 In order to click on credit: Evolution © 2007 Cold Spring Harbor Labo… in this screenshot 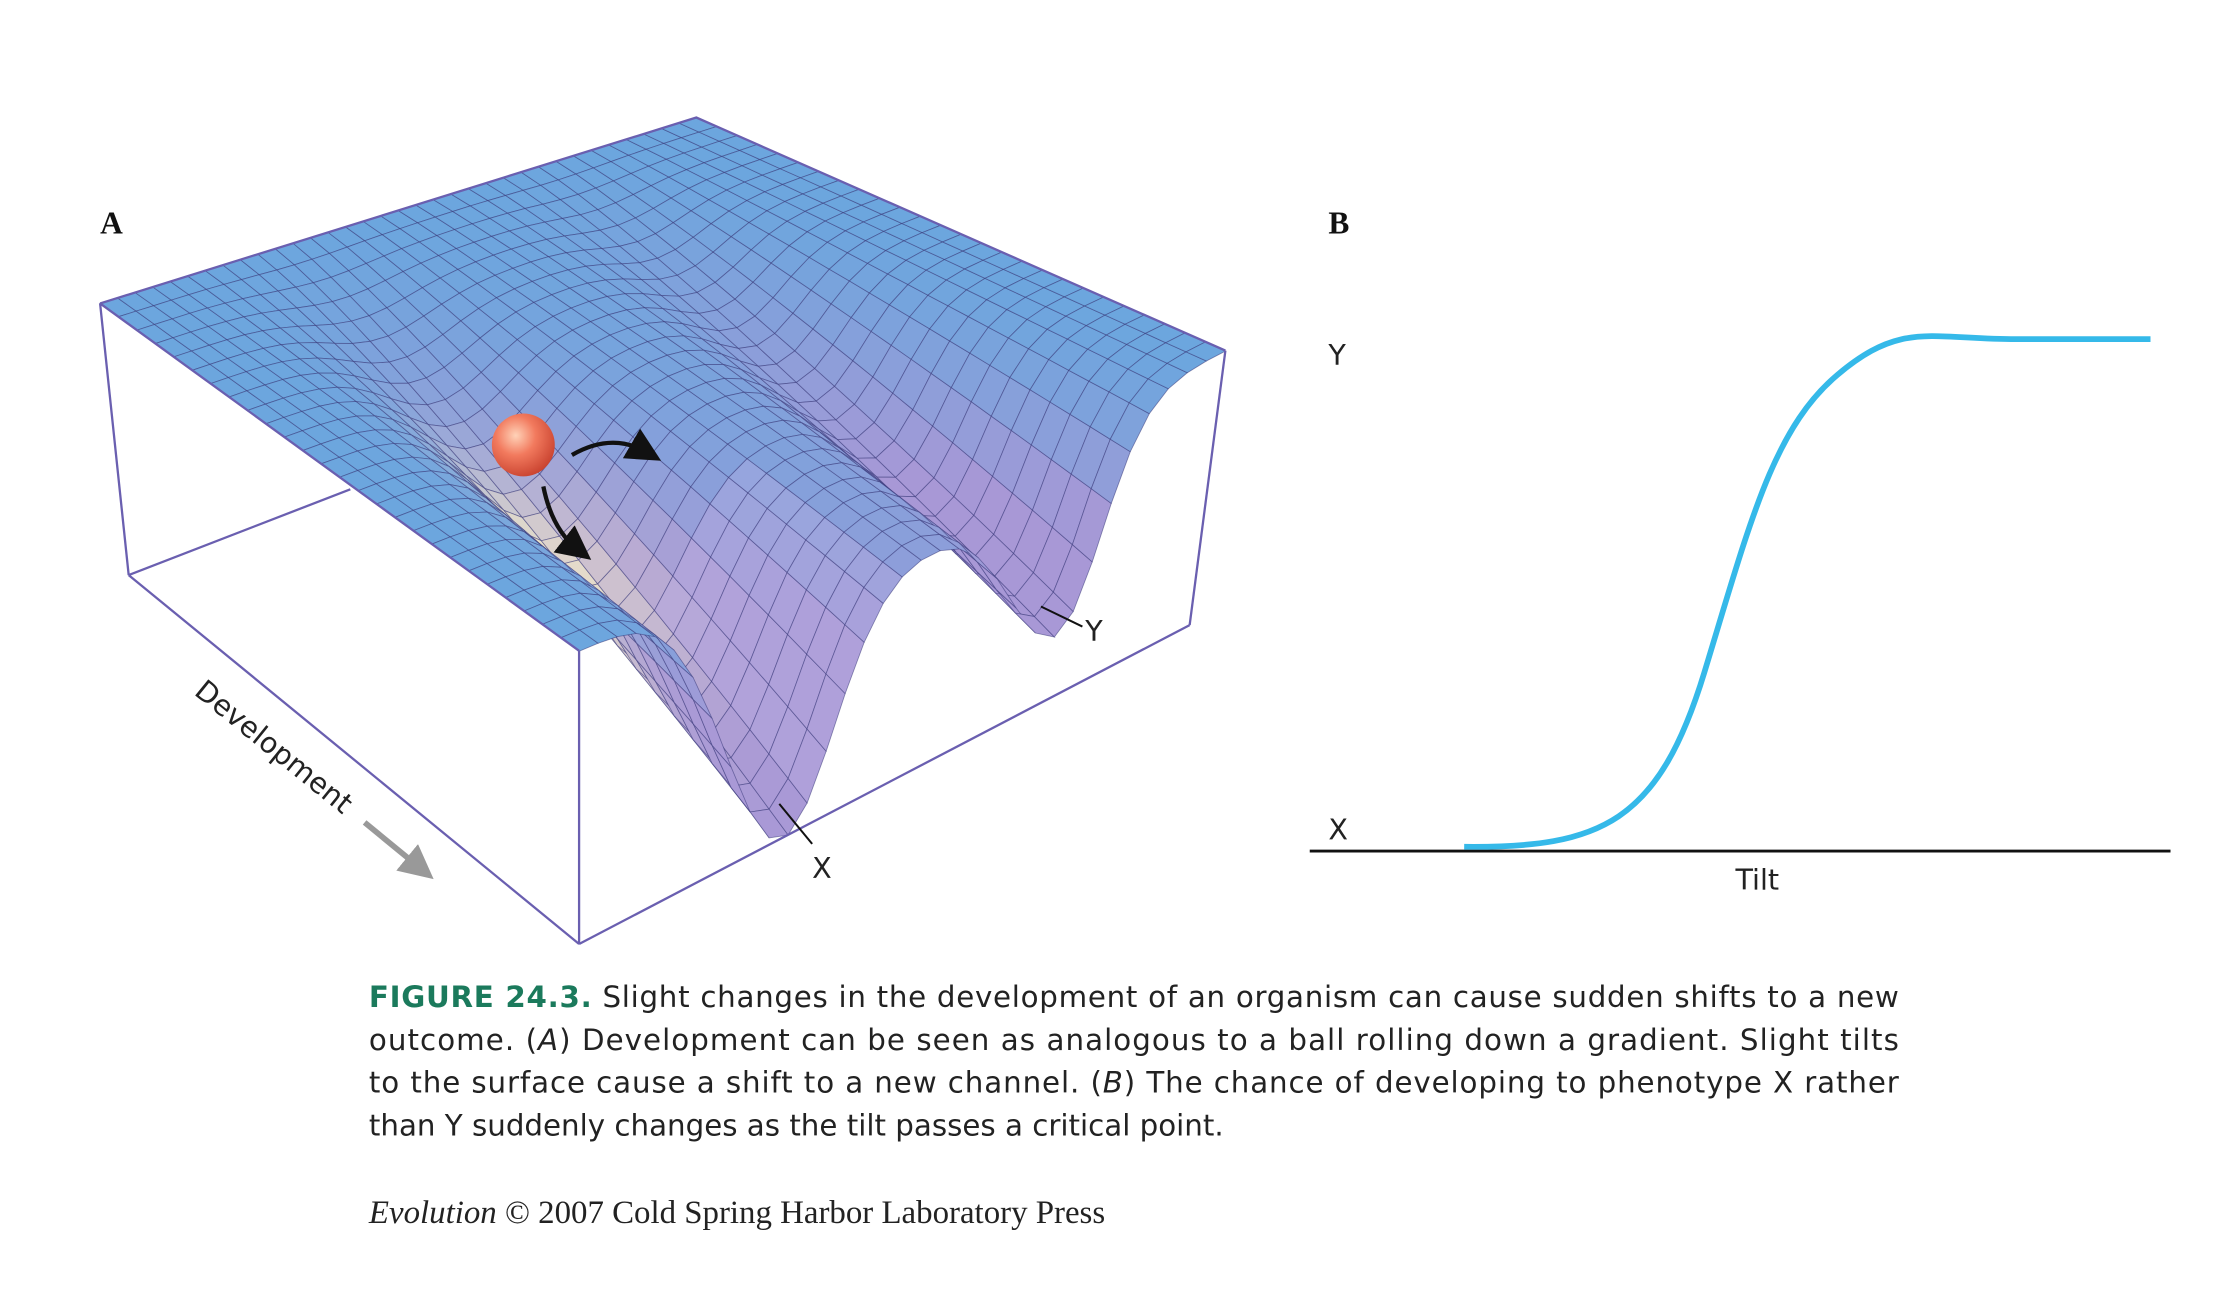, I will do `click(736, 1213)`.